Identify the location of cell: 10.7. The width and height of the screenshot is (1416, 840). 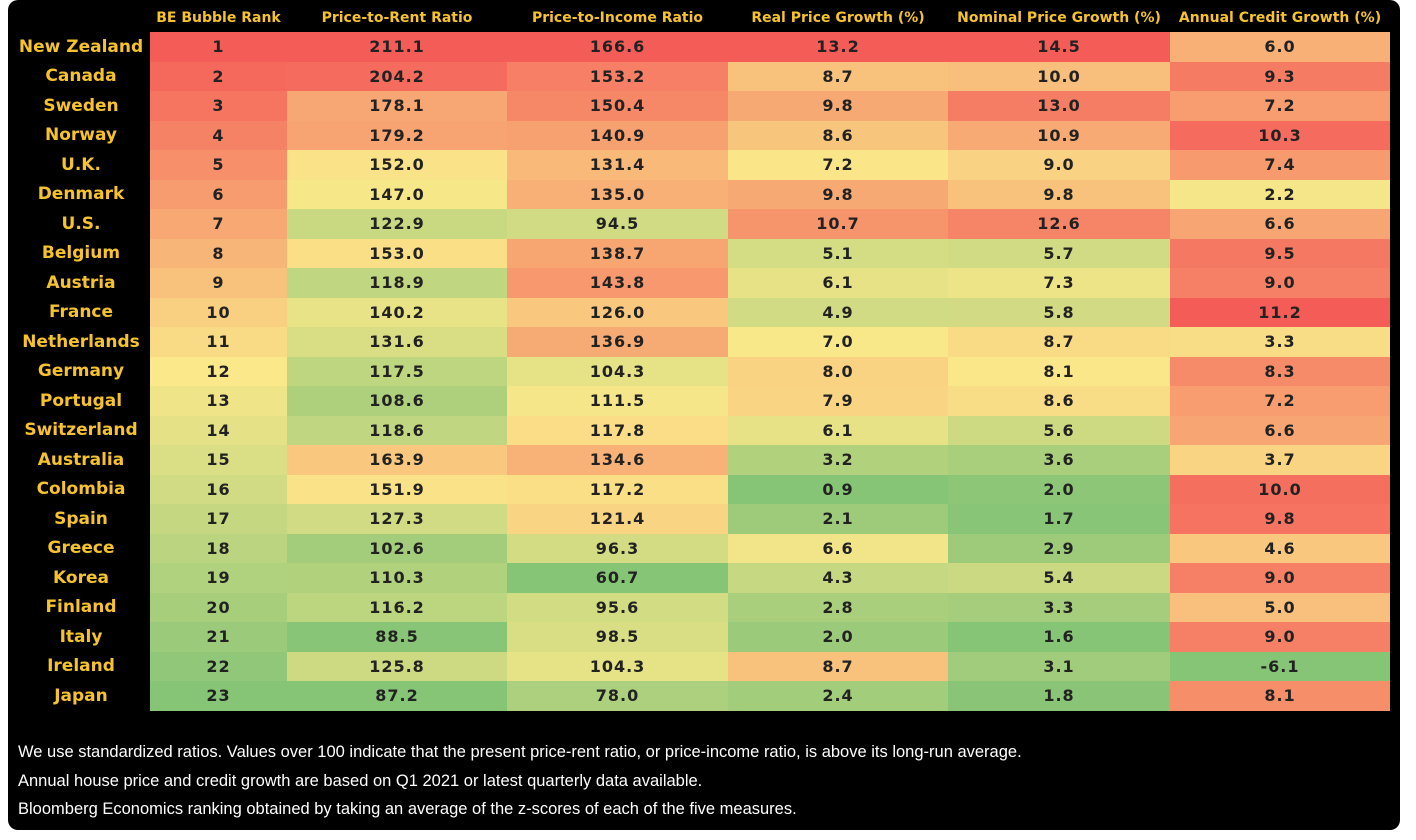
(838, 224).